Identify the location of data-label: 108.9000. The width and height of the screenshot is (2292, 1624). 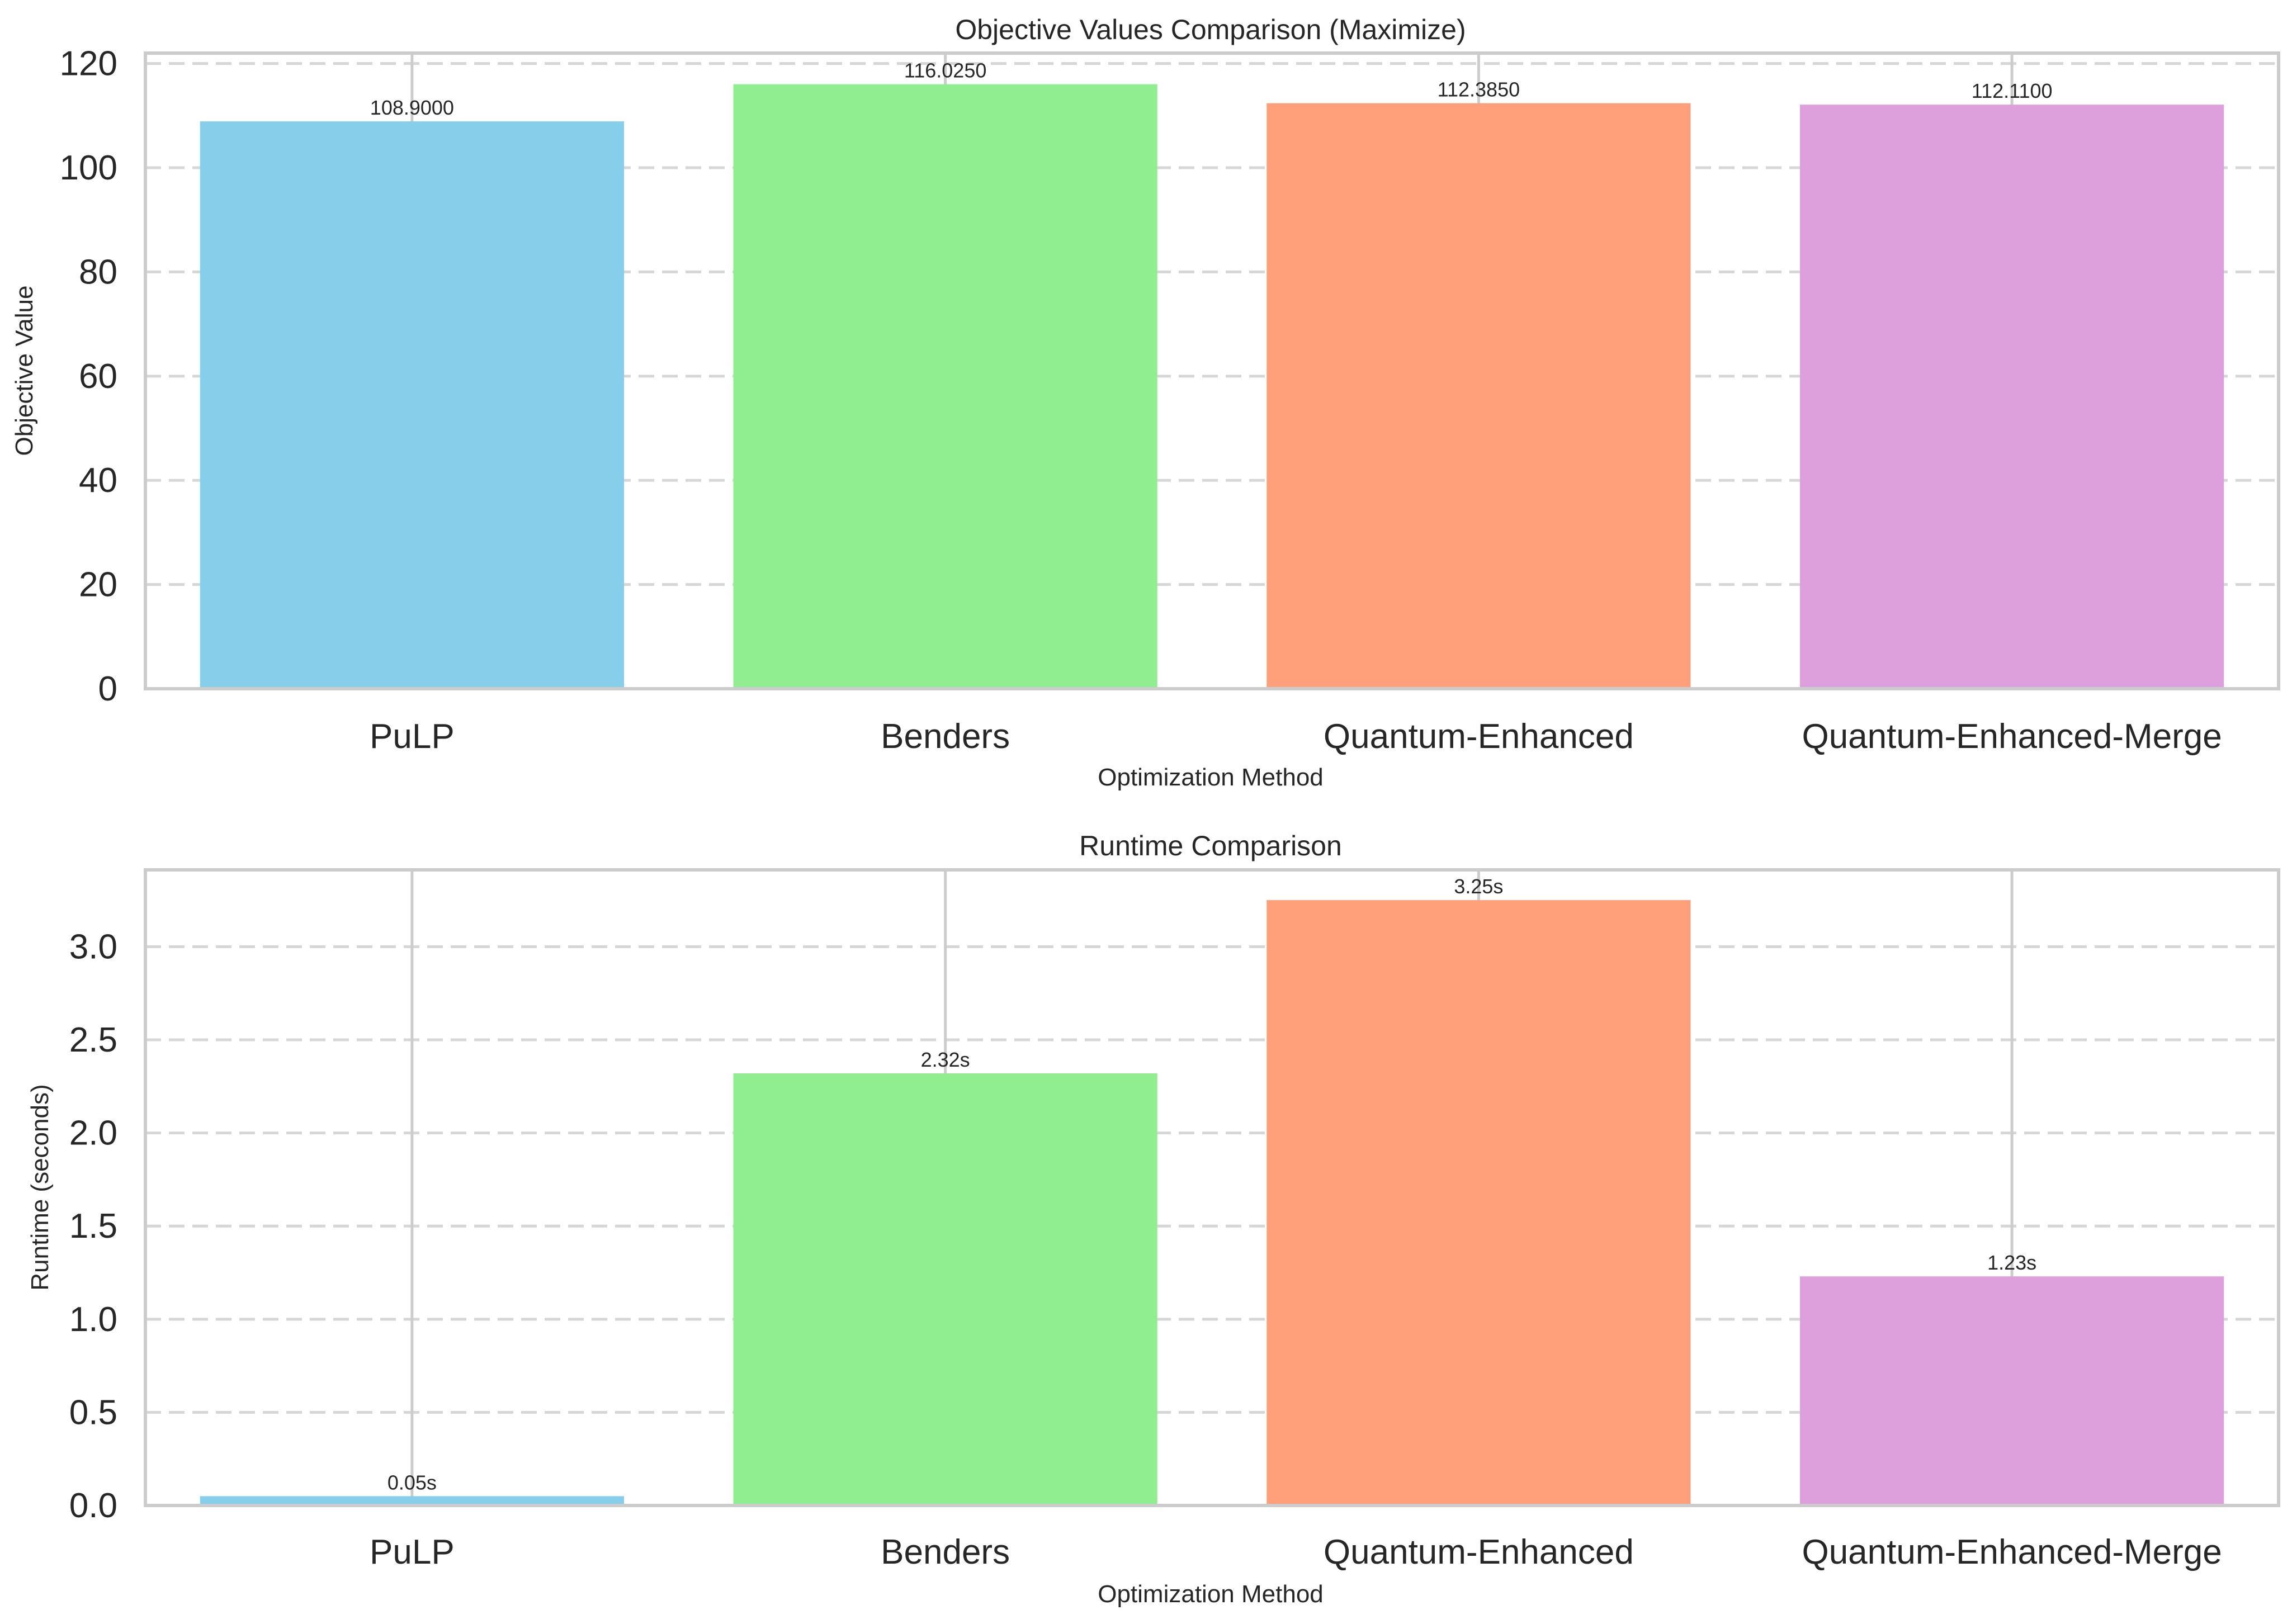
(412, 107).